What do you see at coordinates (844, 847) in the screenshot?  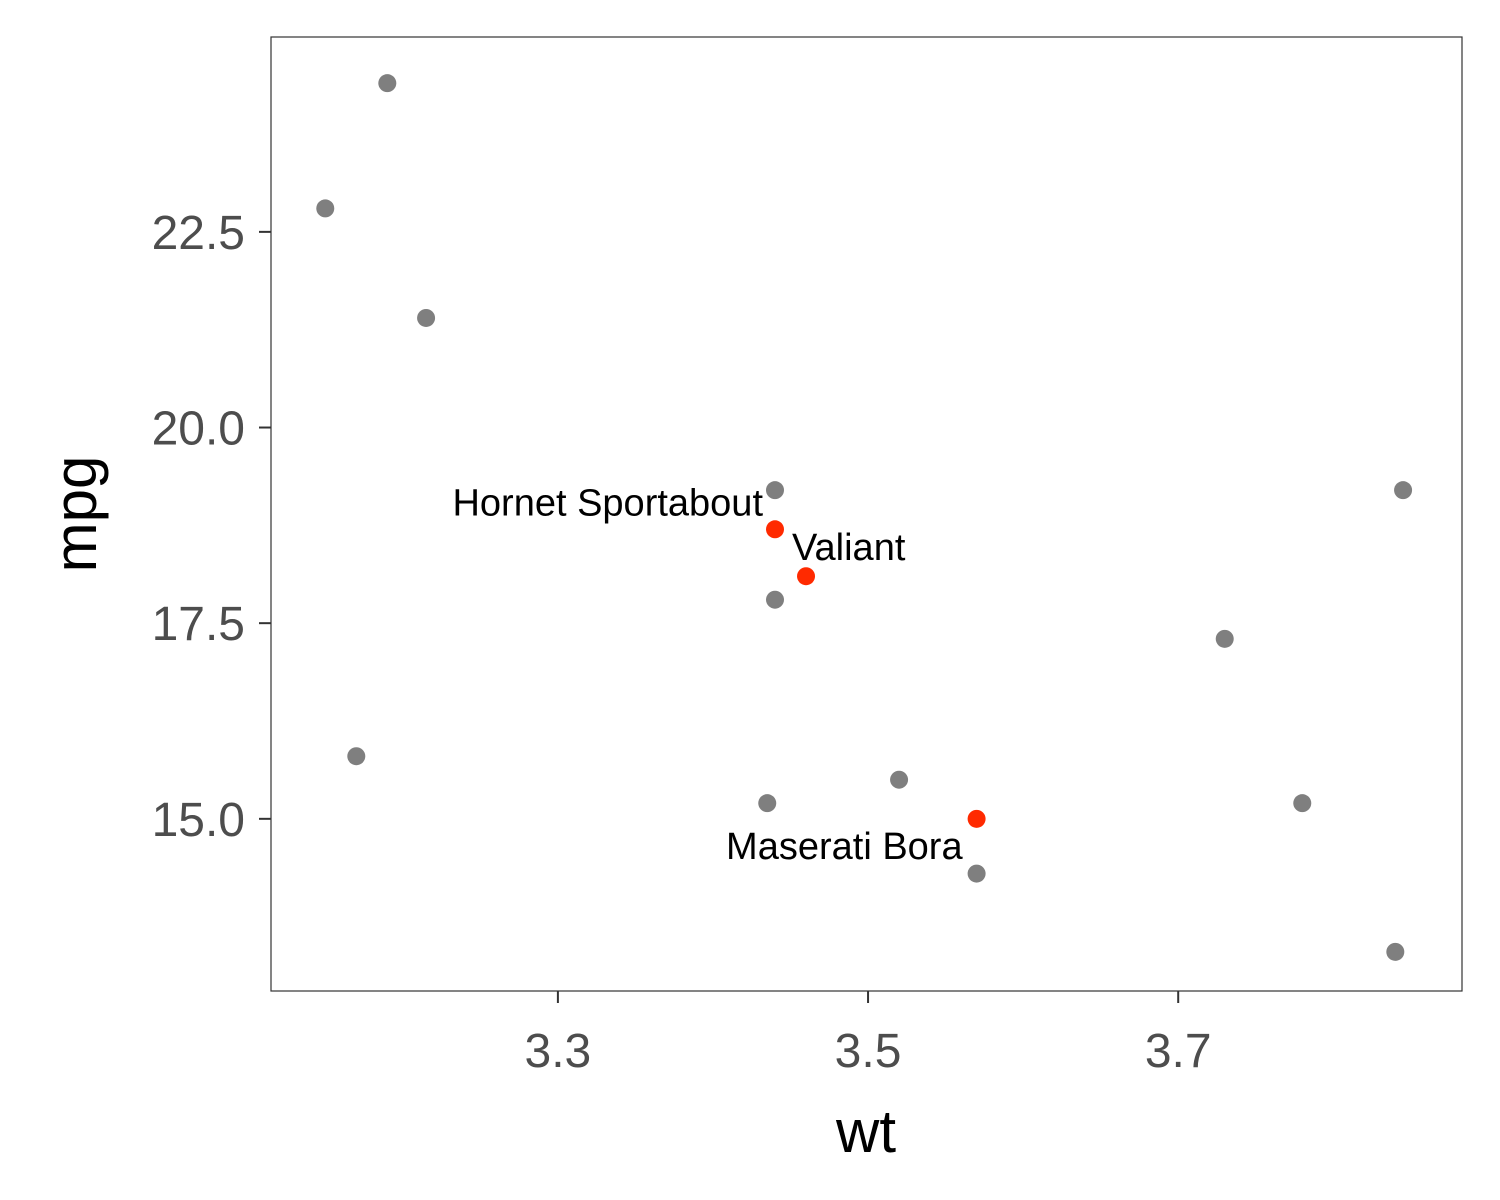 I see `point-label: Maserati Bora` at bounding box center [844, 847].